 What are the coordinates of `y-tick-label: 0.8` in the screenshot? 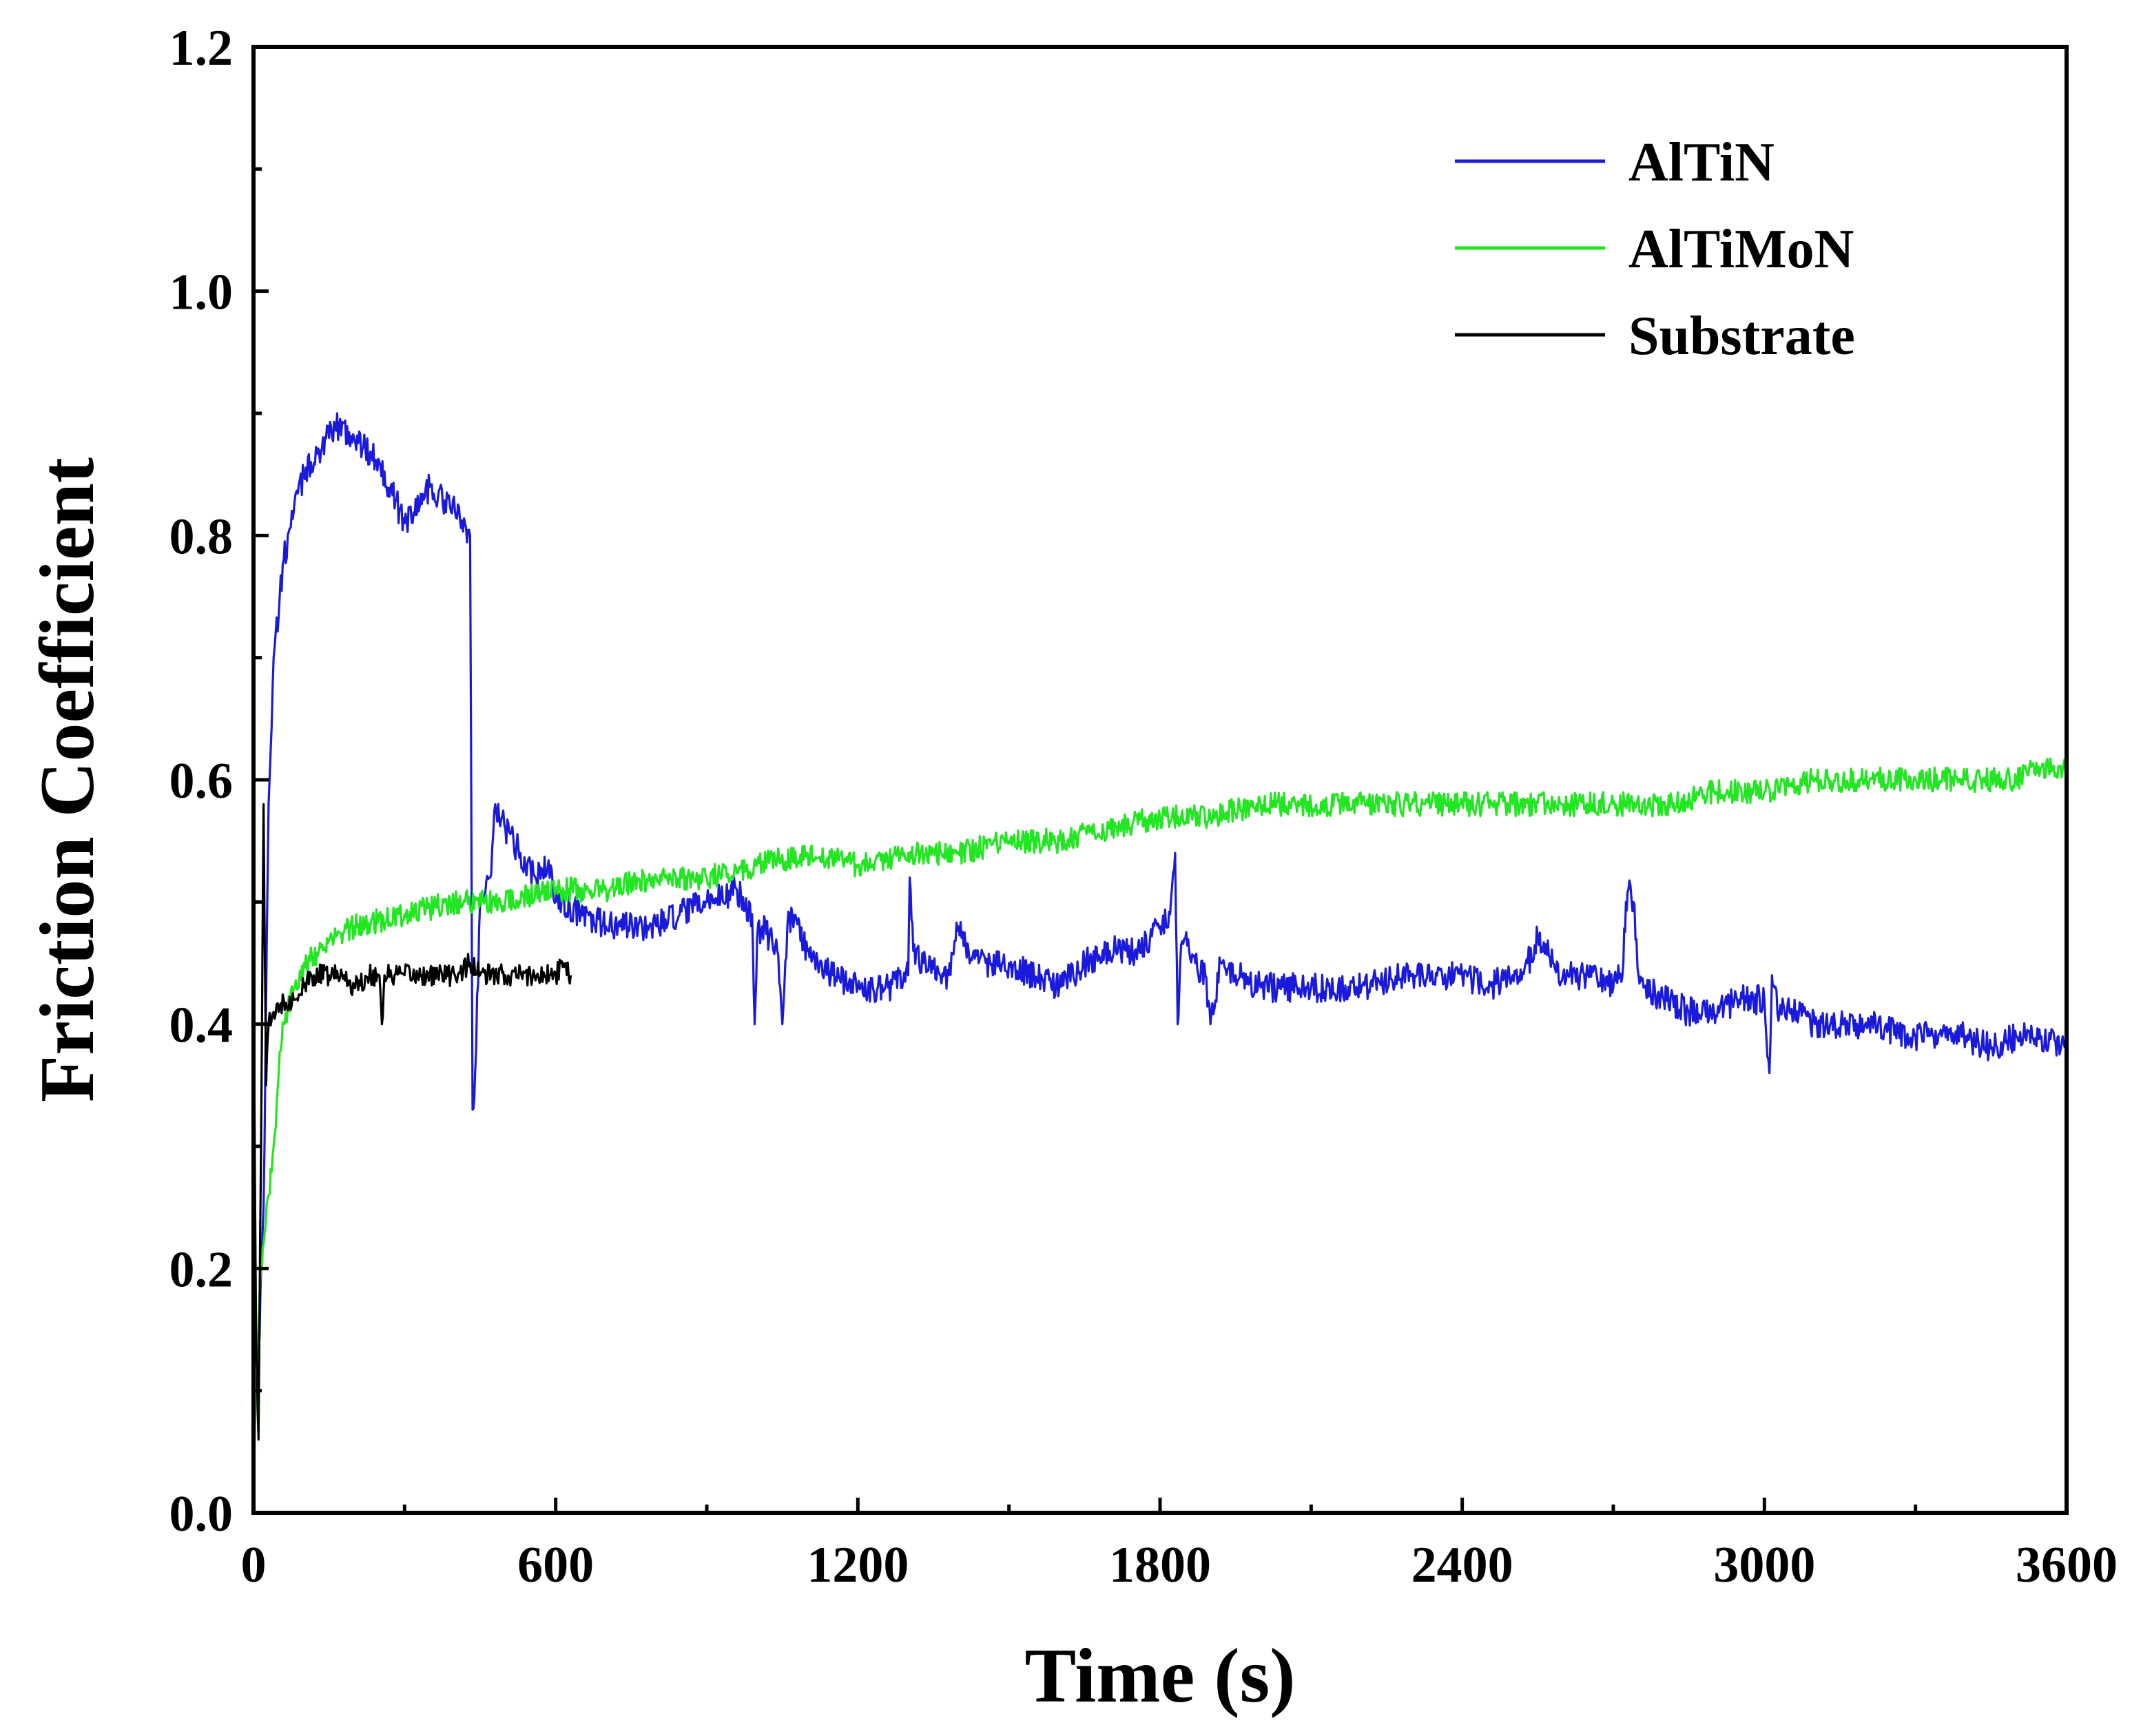 It's located at (202, 536).